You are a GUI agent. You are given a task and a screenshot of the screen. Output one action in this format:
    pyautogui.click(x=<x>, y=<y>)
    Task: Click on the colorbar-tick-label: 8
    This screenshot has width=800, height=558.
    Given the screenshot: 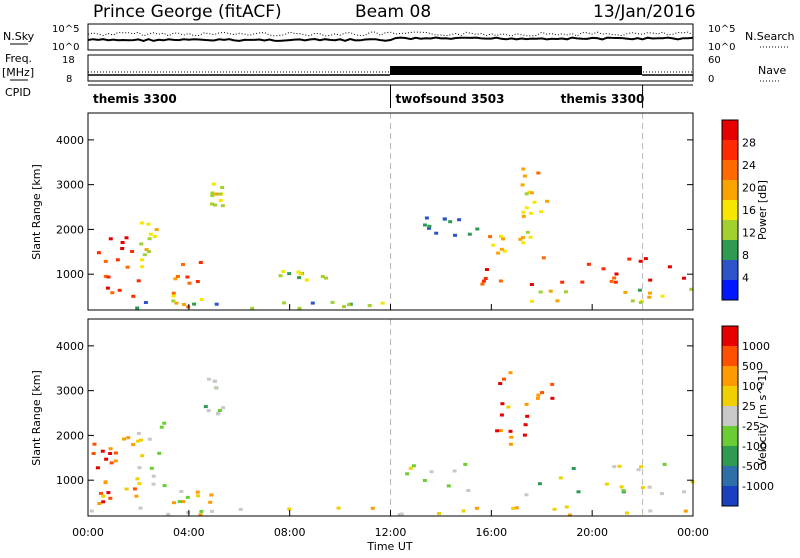 What is the action you would take?
    pyautogui.click(x=745, y=255)
    